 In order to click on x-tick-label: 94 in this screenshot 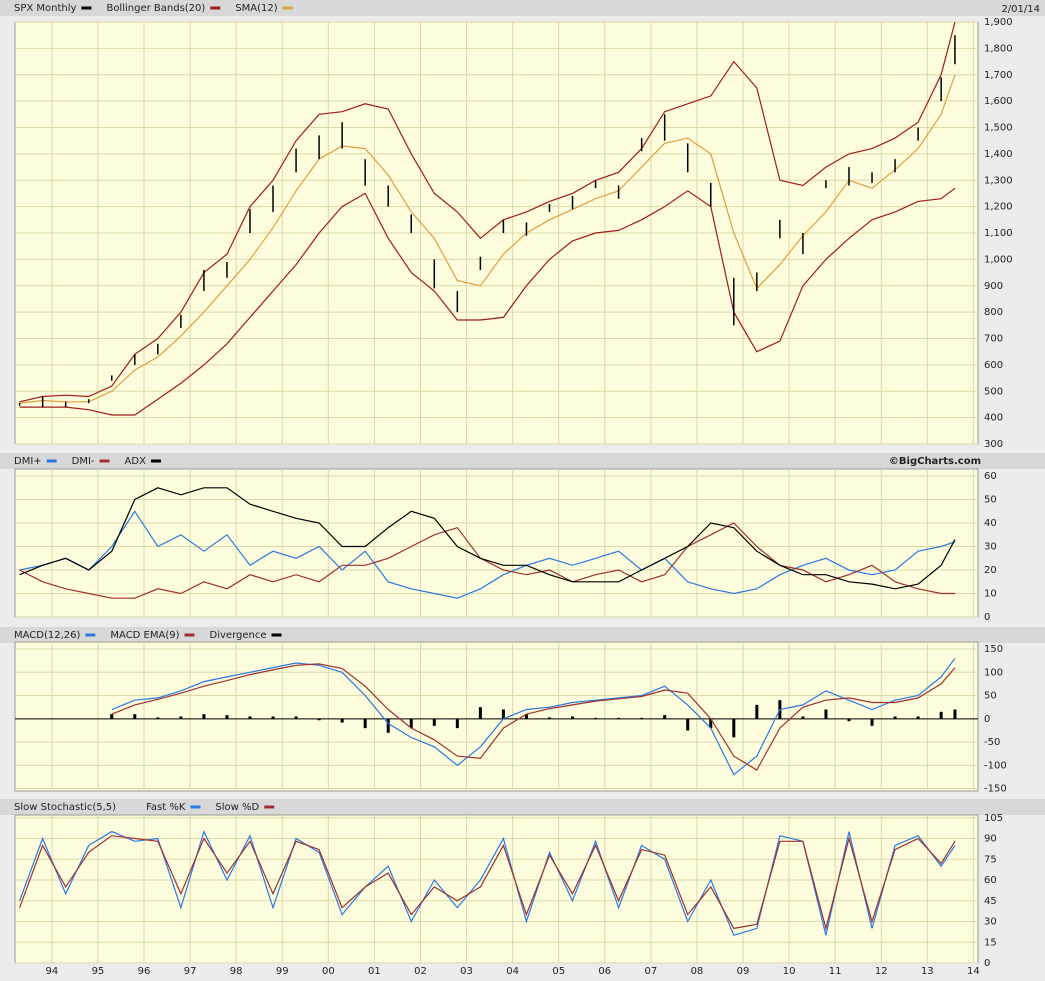, I will do `click(51, 971)`.